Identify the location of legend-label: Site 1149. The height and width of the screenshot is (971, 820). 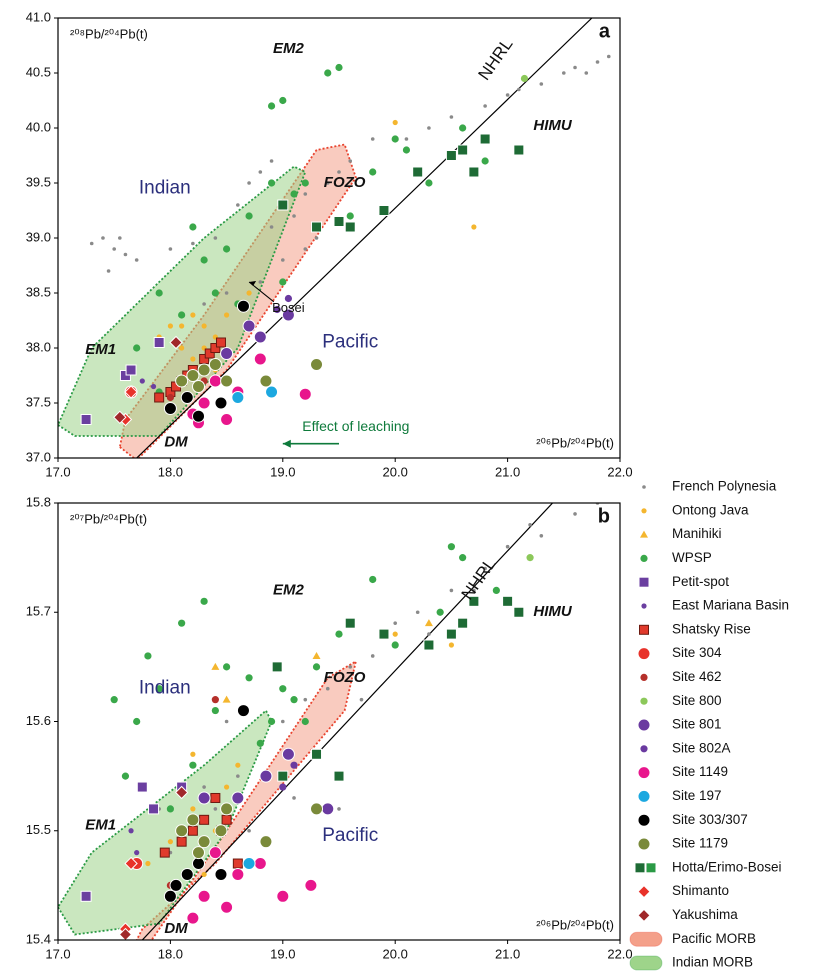
(700, 771).